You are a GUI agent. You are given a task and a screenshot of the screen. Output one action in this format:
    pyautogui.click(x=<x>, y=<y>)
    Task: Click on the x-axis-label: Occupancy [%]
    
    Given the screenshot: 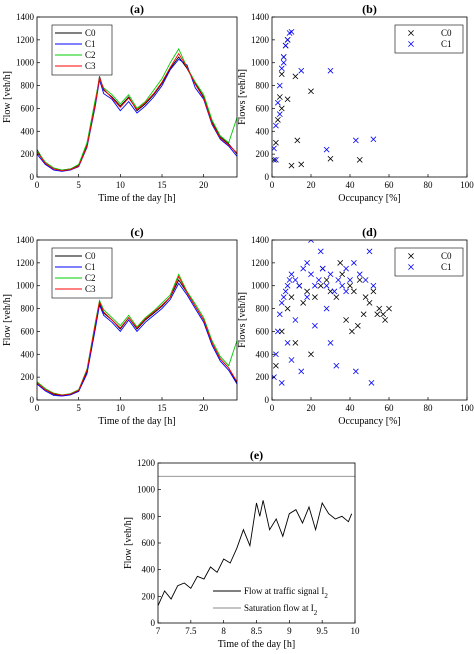 What is the action you would take?
    pyautogui.click(x=369, y=198)
    